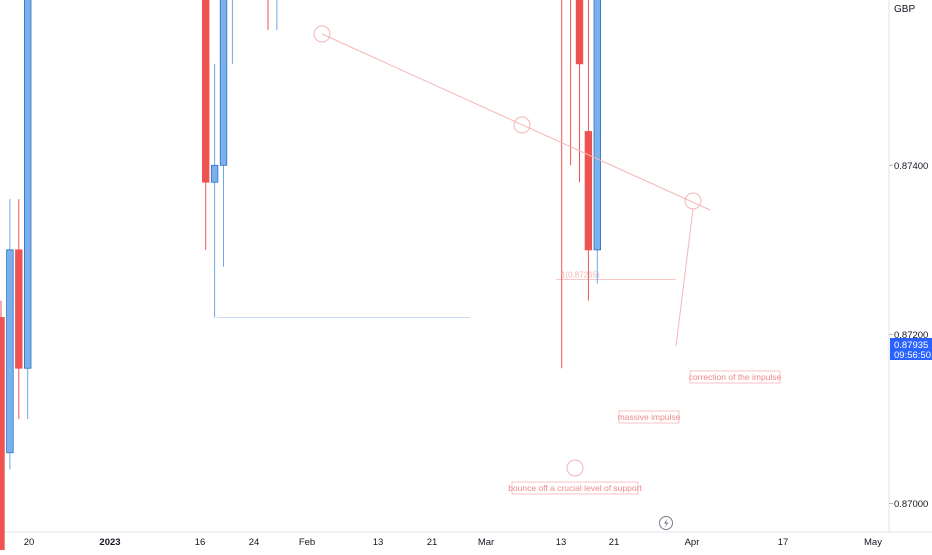 The height and width of the screenshot is (555, 932). What do you see at coordinates (254, 542) in the screenshot?
I see `x-tick-label: 24` at bounding box center [254, 542].